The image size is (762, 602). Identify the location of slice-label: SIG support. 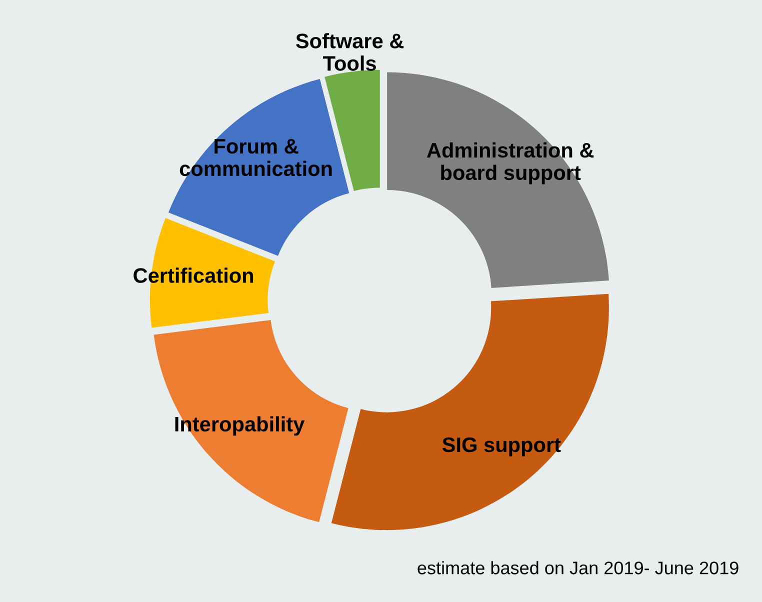
(501, 446).